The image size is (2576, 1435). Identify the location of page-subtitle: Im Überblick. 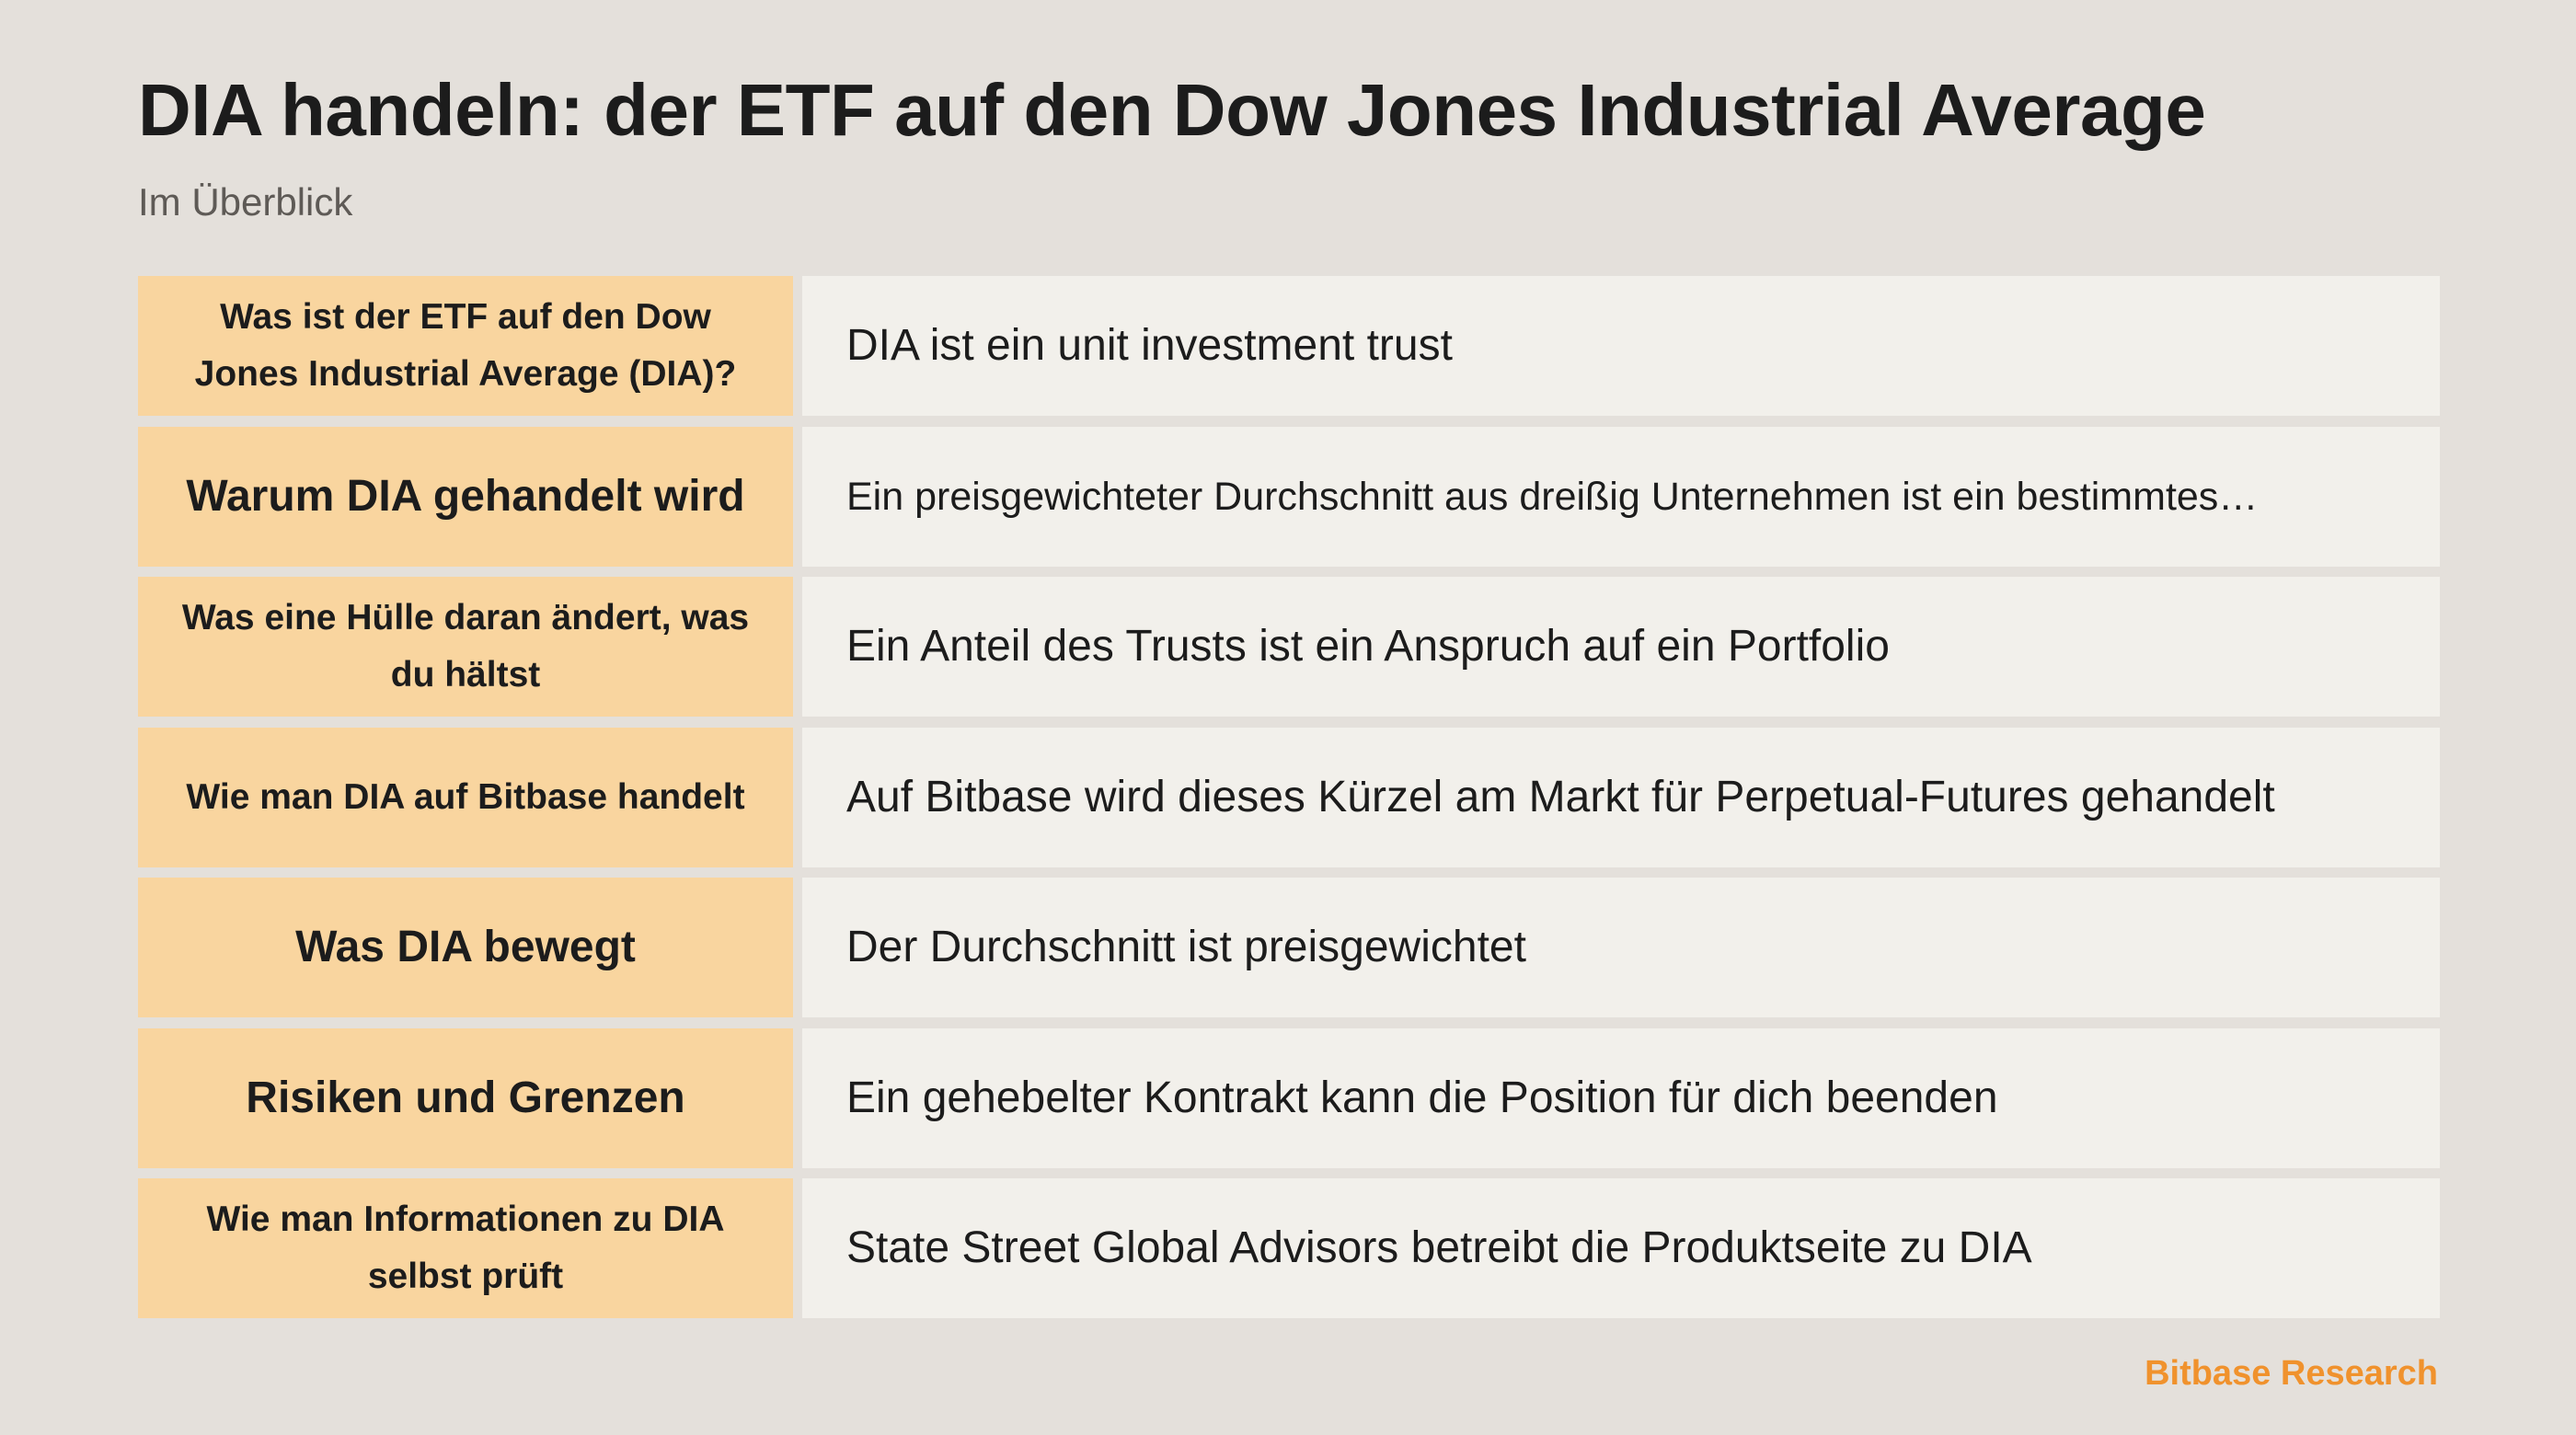
(245, 202).